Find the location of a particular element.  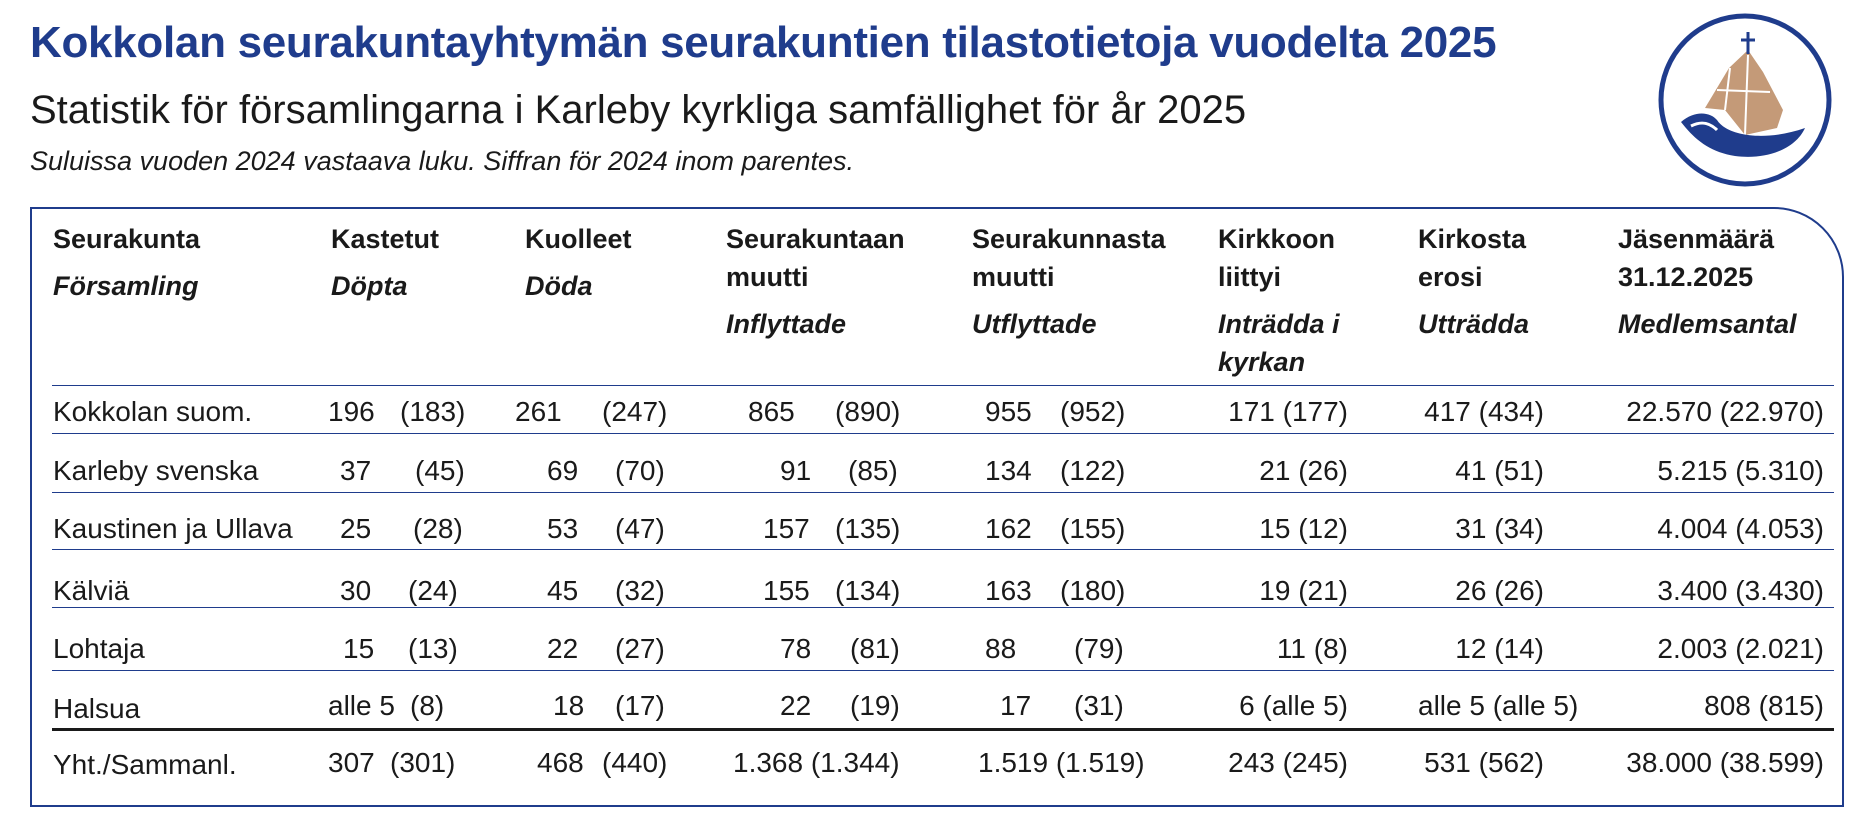

moved-out-value: 134 is located at coordinates (1008, 470).